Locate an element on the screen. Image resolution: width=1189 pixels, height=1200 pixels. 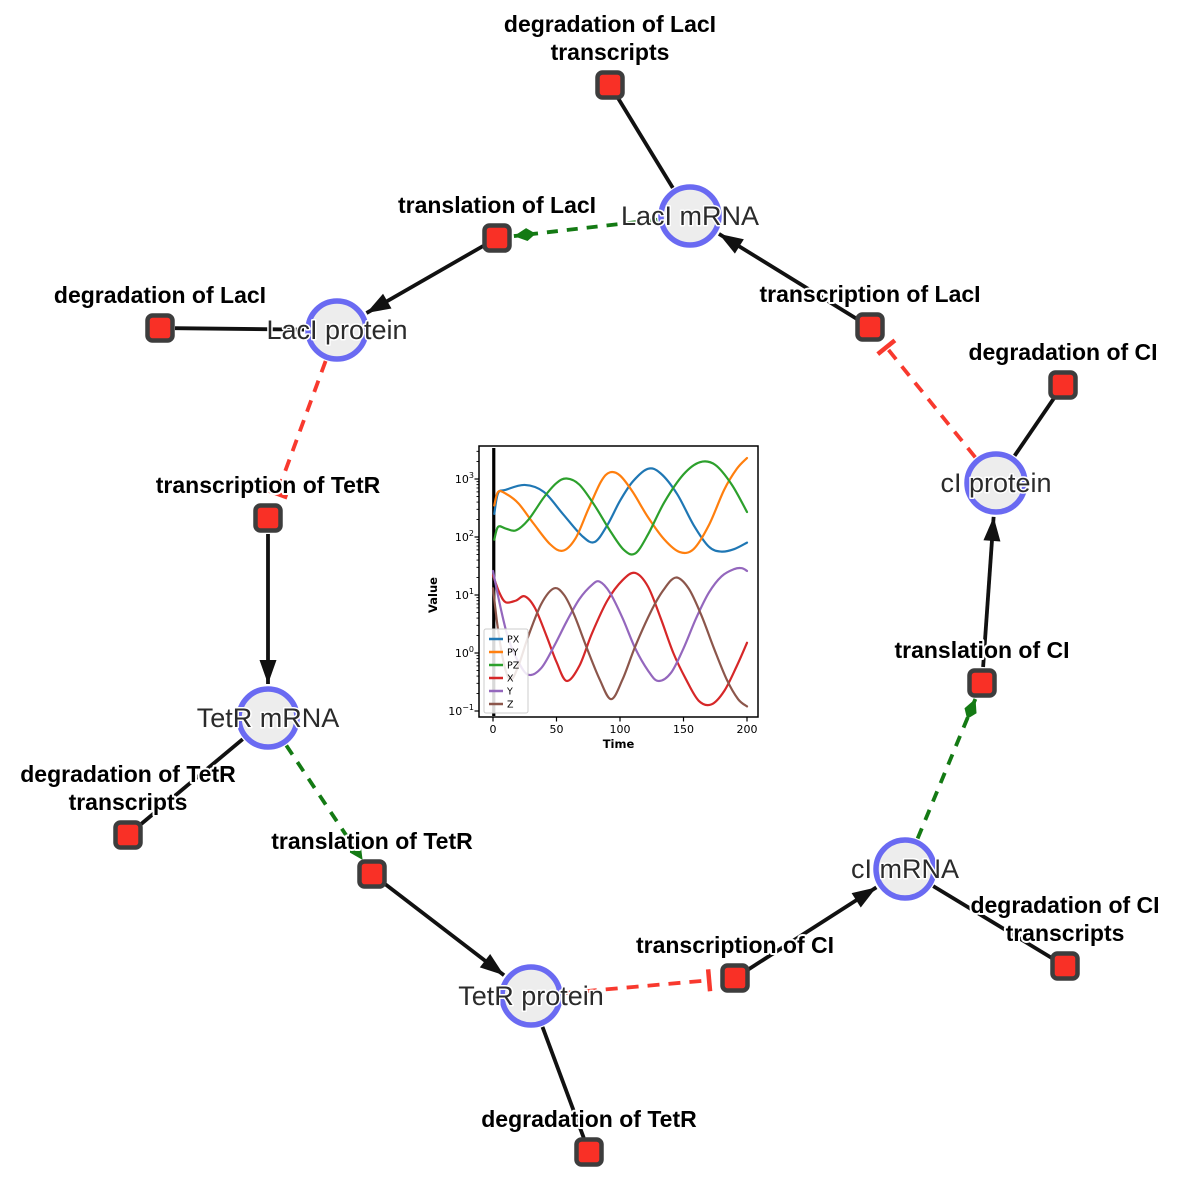
node-tetR-protein is located at coordinates (531, 996).